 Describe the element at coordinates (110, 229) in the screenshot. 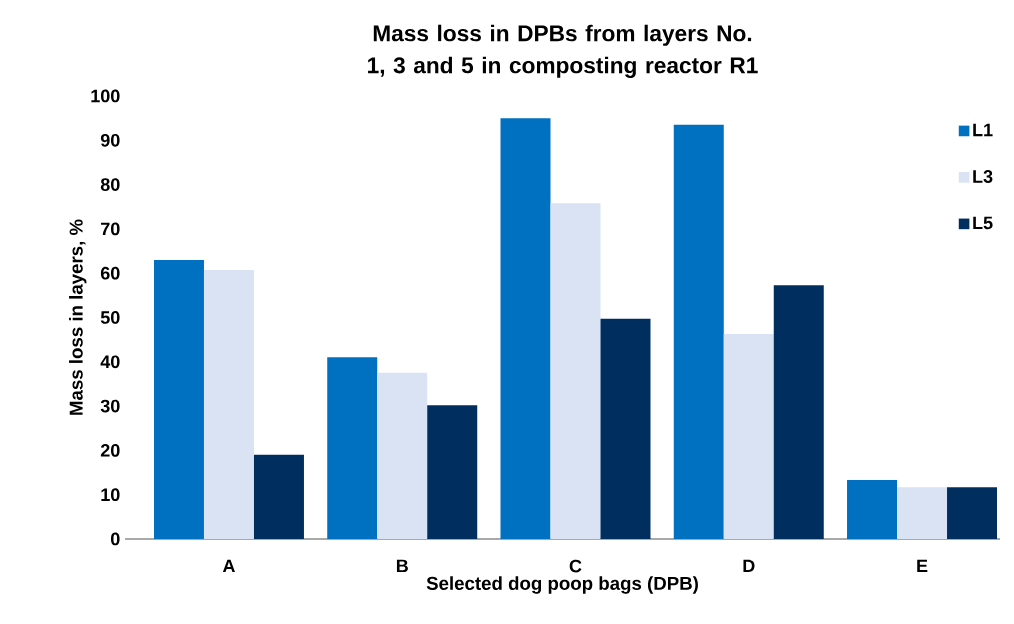

I see `y-tick-label: 70` at that location.